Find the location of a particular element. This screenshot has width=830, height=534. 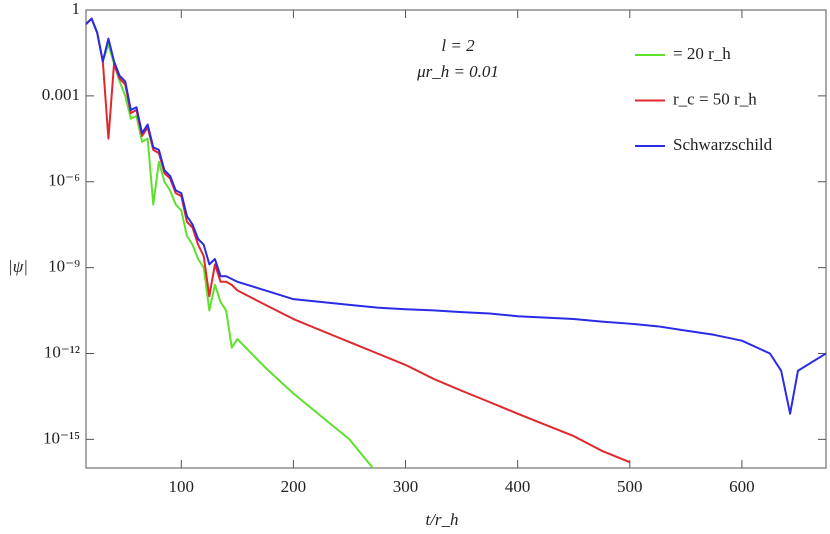

y-tick-label: 10⁻¹² is located at coordinates (62, 351).